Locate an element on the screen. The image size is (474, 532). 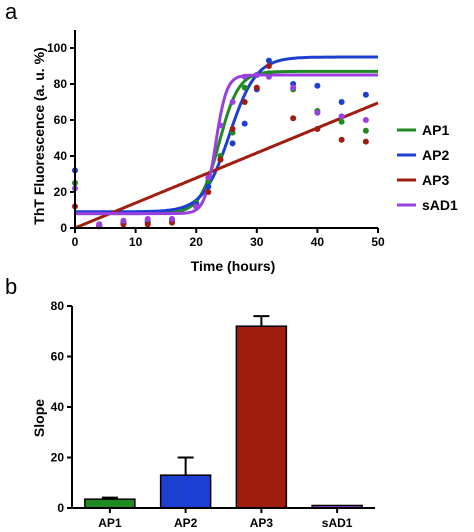
x-tick-label-sad1: sAD1 is located at coordinates (337, 523).